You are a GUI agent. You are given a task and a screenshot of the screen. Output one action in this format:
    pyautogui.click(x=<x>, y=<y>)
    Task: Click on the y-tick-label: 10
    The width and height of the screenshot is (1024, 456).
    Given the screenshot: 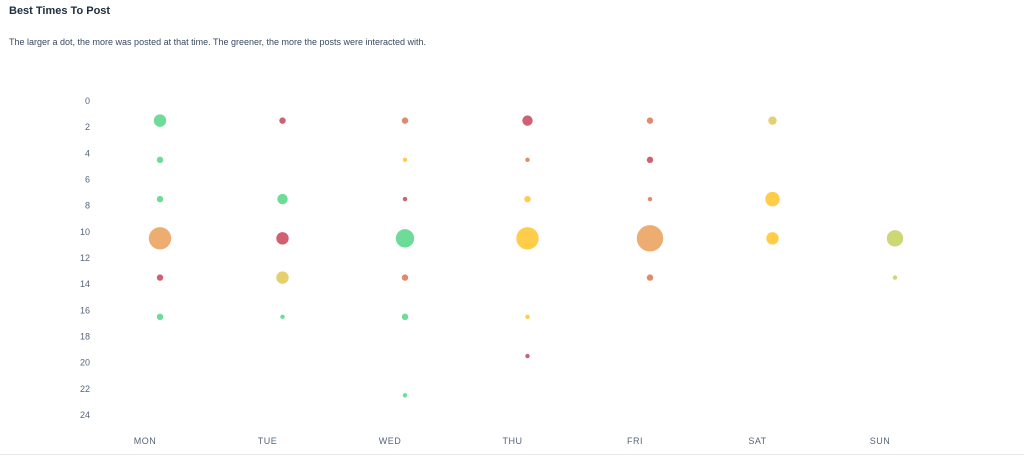 What is the action you would take?
    pyautogui.click(x=85, y=232)
    